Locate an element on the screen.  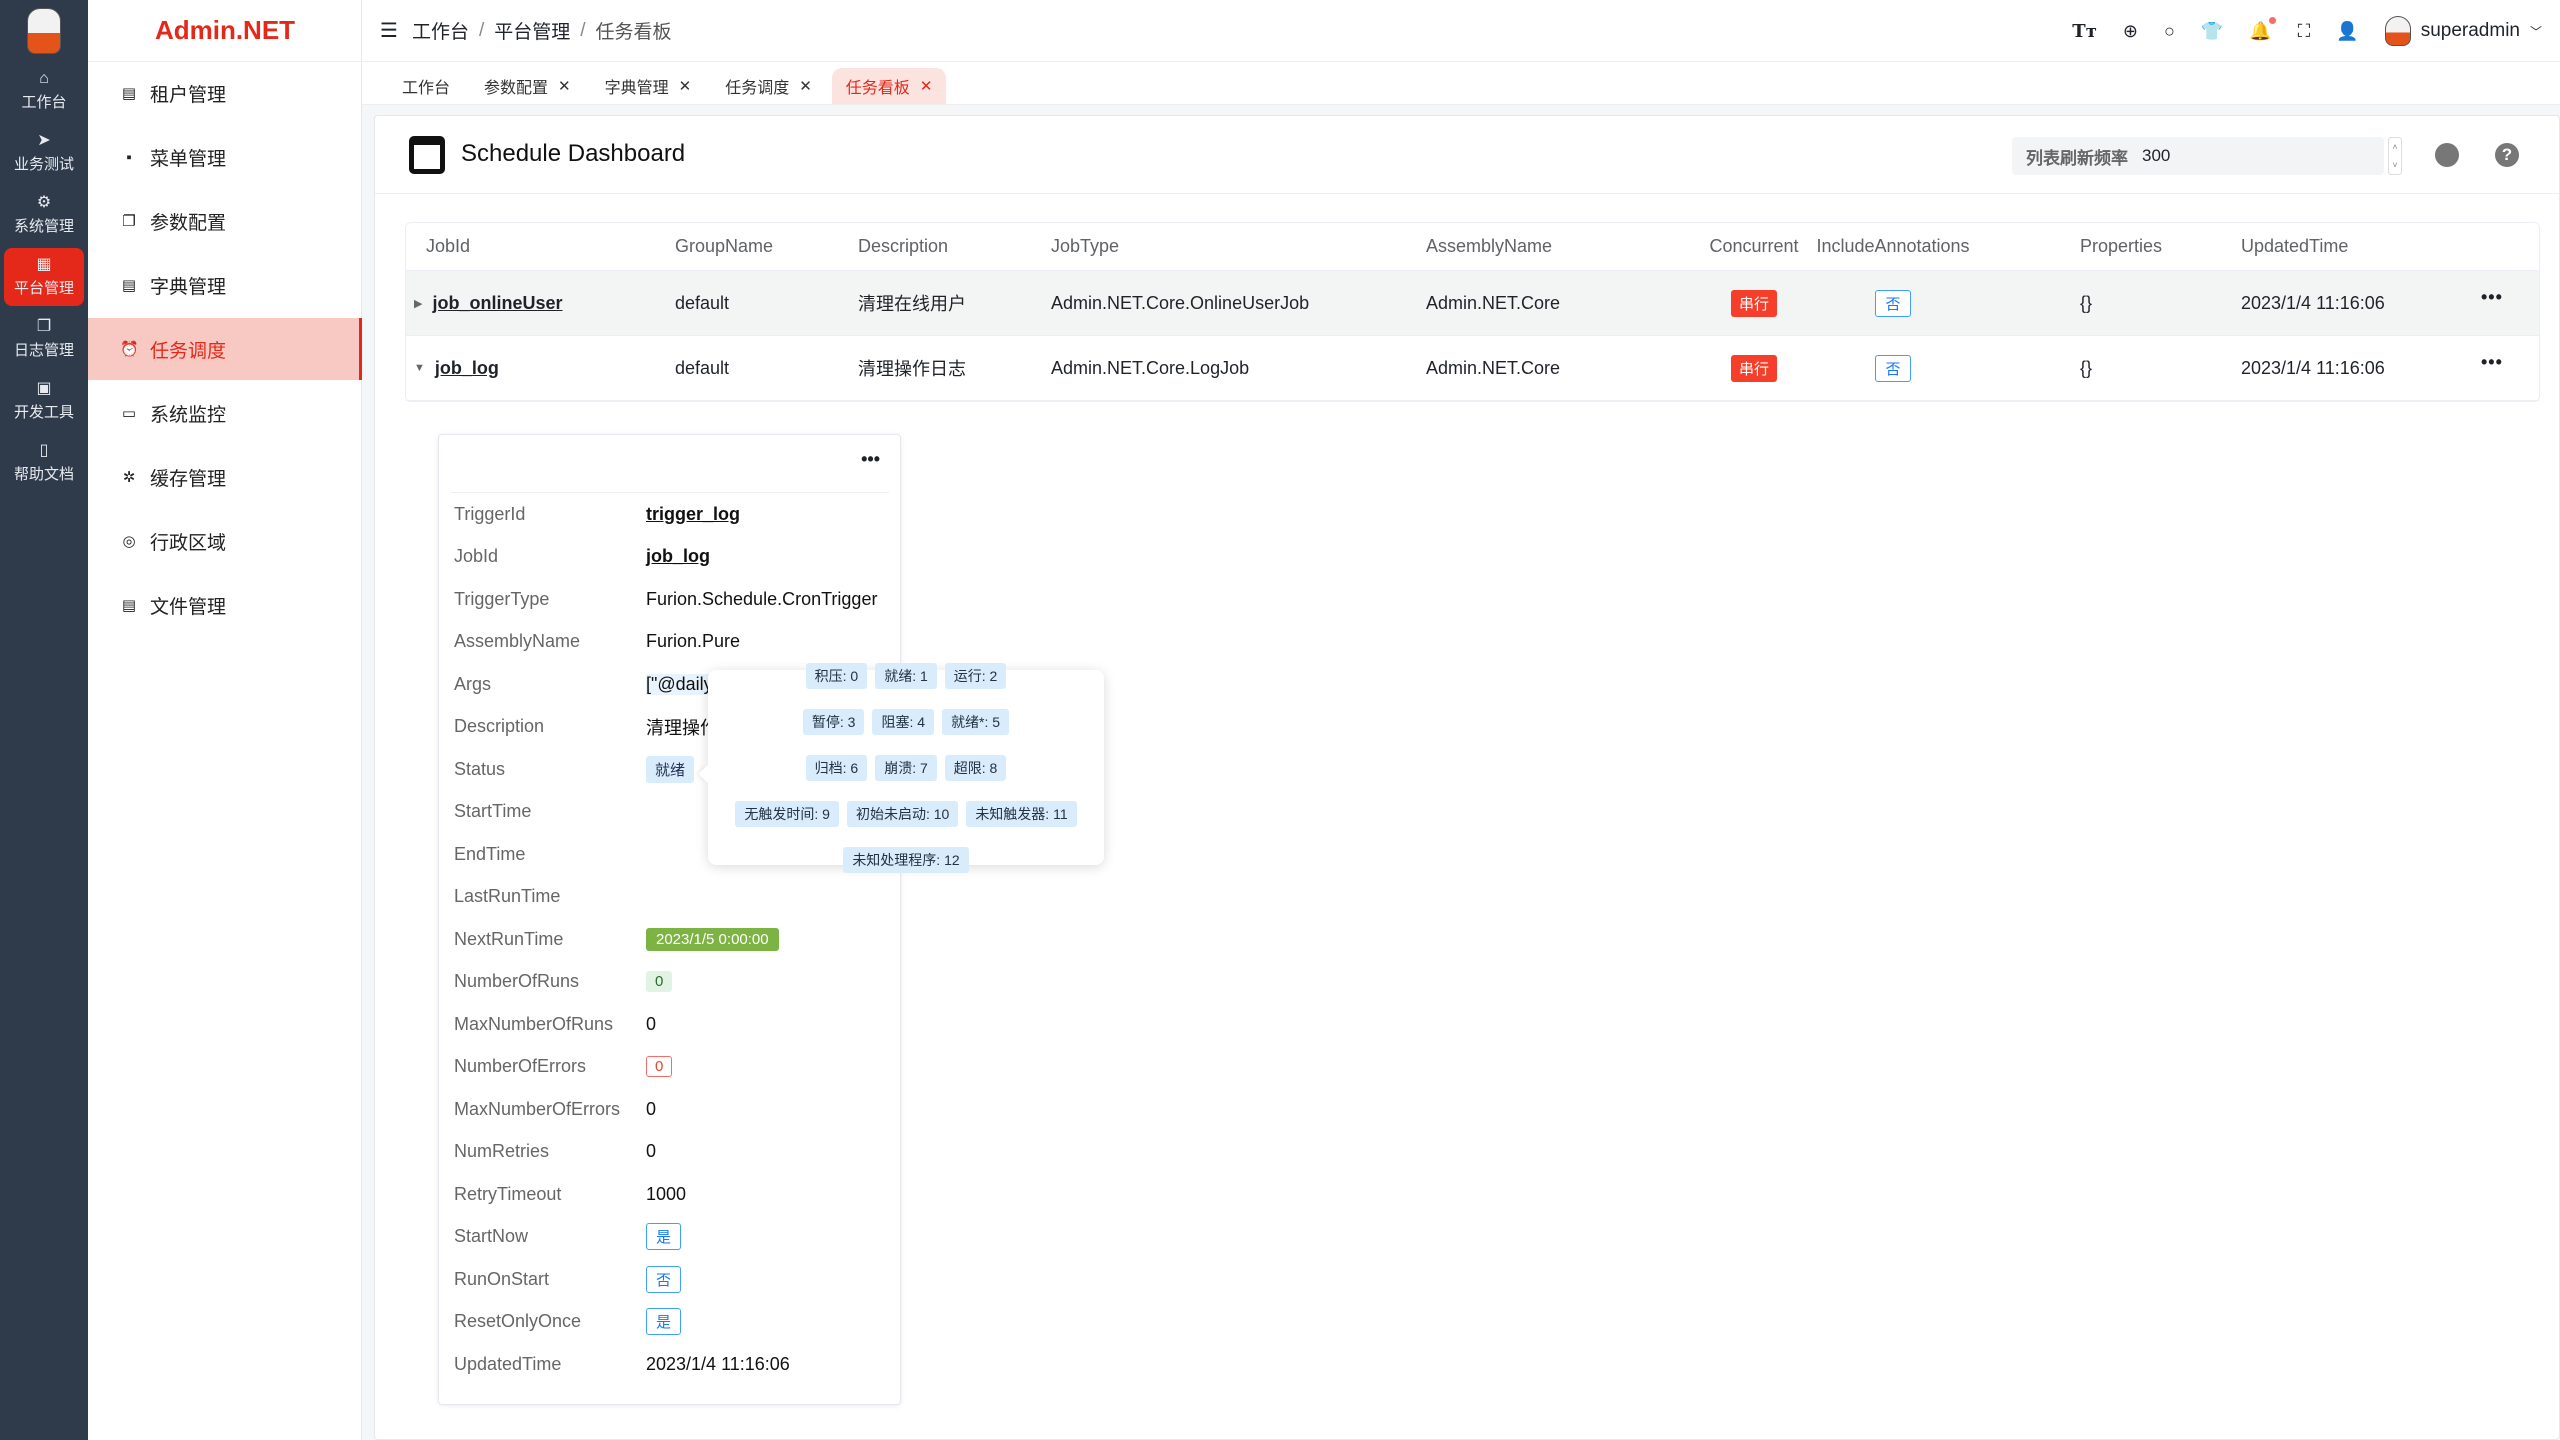
detail-link: trigger_log is located at coordinates (693, 513).